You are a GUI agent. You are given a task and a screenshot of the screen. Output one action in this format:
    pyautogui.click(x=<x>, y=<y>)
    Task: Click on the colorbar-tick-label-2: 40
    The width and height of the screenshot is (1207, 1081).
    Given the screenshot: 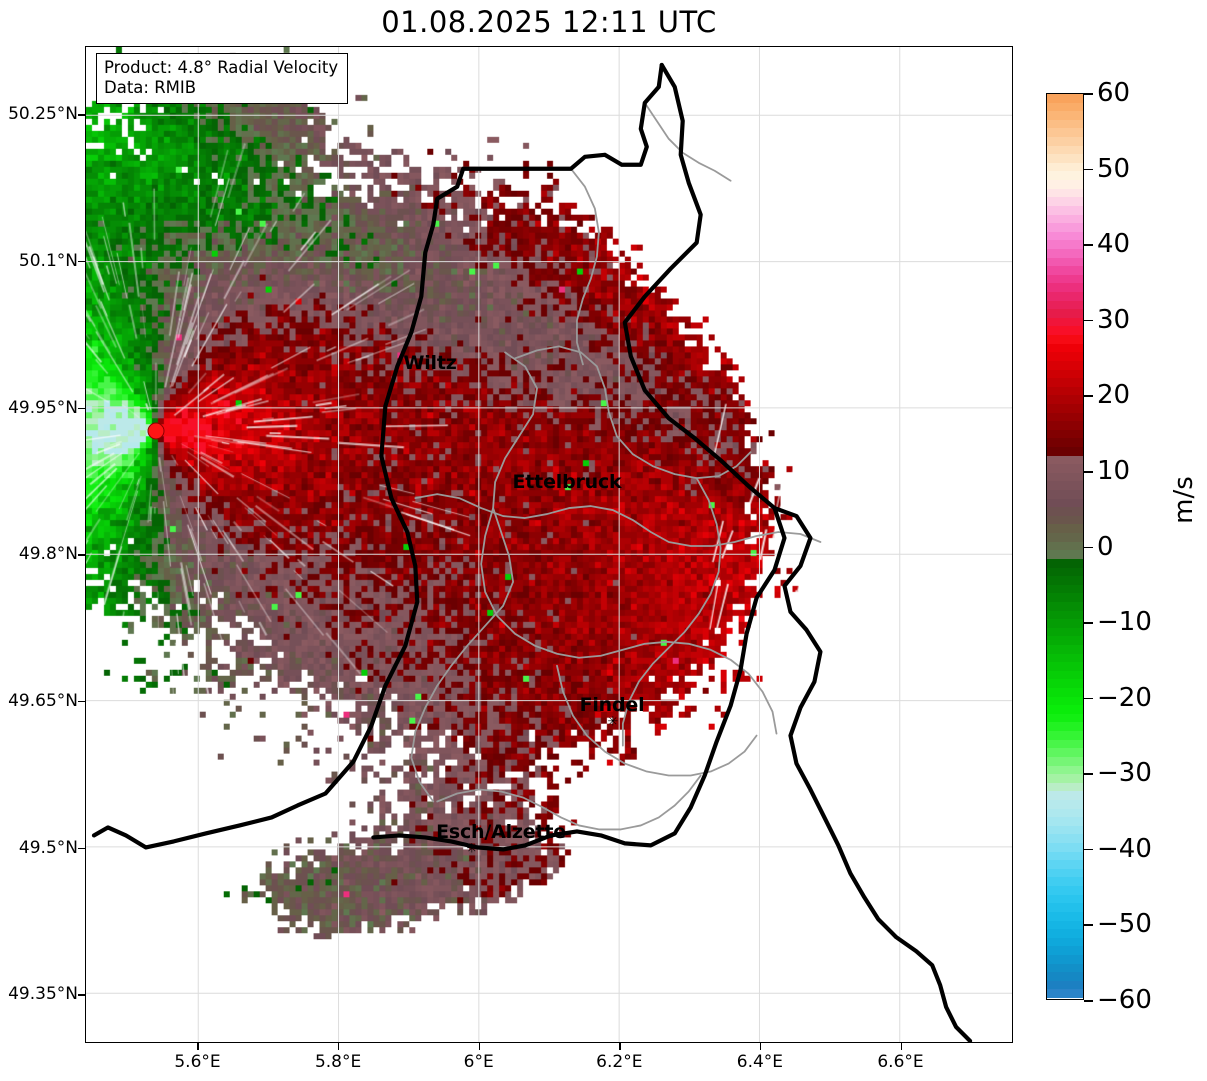 What is the action you would take?
    pyautogui.click(x=1114, y=244)
    